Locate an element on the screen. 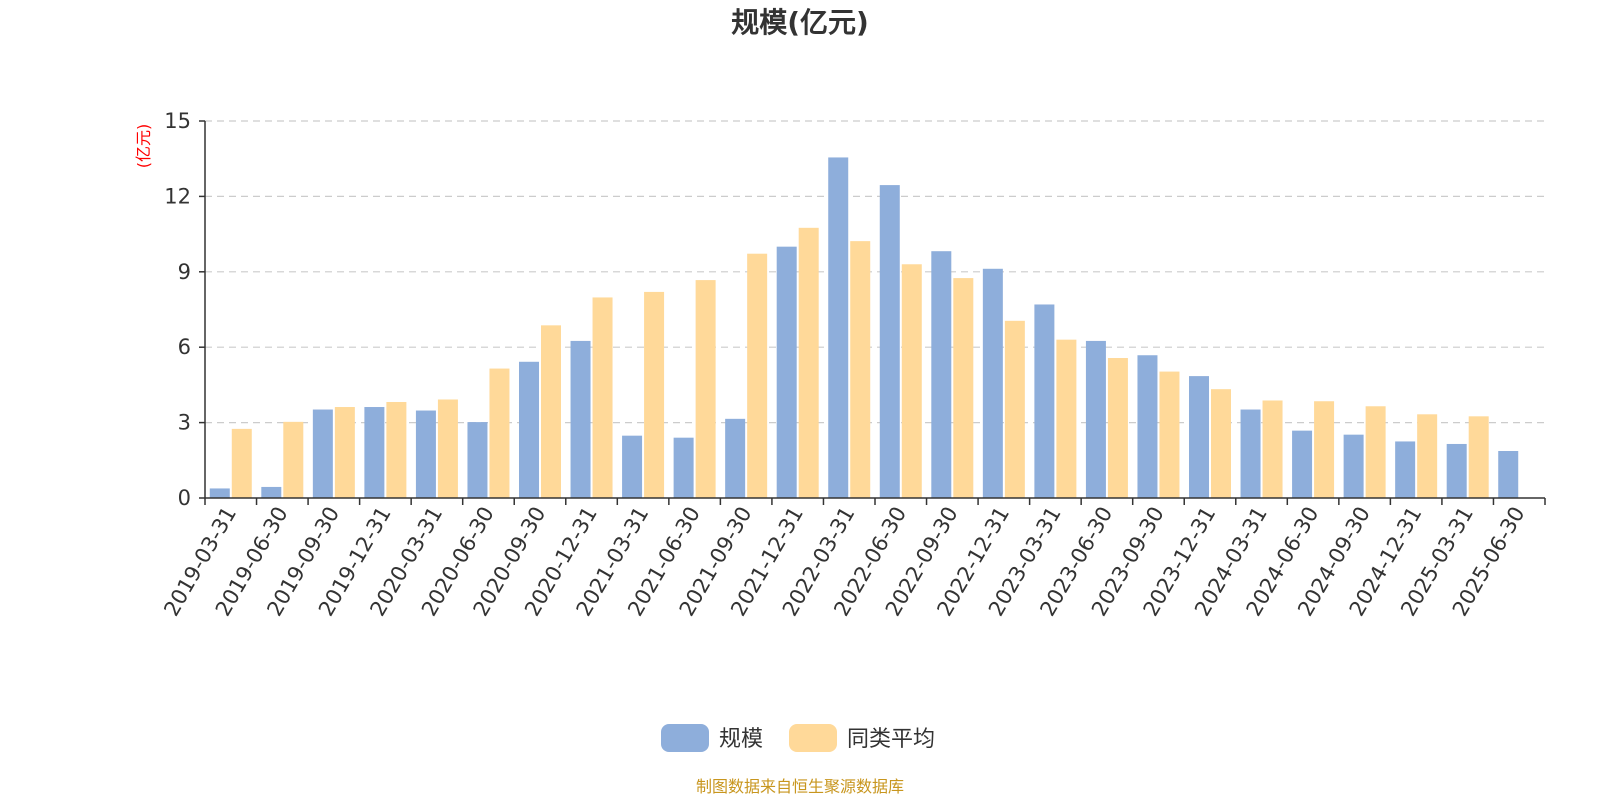  legend: 规模 同类平均 is located at coordinates (798, 738).